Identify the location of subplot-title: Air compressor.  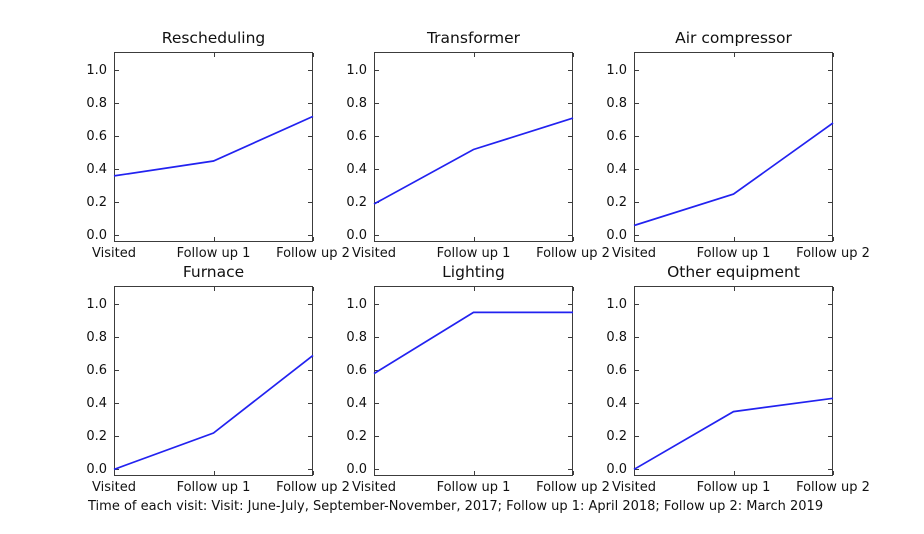
(733, 38).